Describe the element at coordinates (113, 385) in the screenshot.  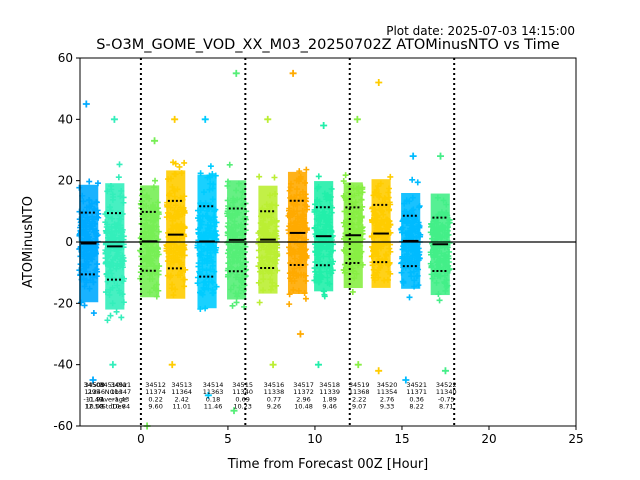
I see `stats-legend-id: 34510Nr` at that location.